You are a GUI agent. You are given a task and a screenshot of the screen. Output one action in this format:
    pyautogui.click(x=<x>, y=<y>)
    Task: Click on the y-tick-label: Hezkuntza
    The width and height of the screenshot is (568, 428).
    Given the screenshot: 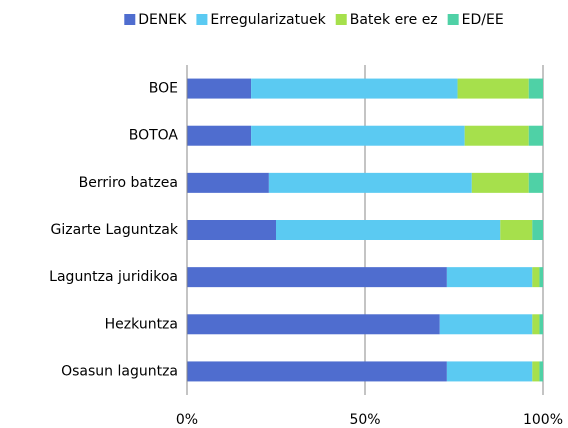 What is the action you would take?
    pyautogui.click(x=141, y=324)
    